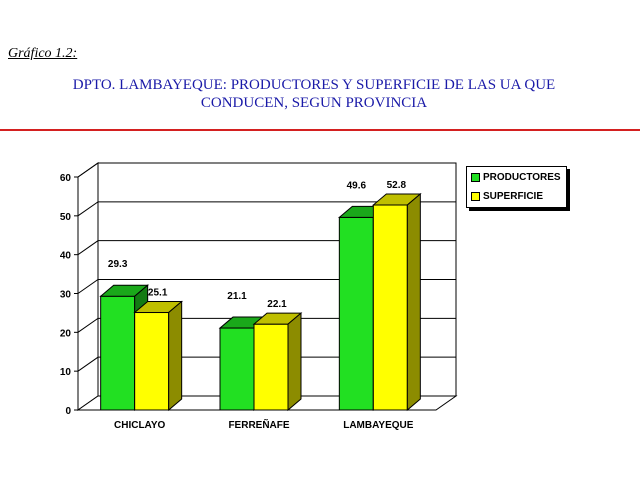  I want to click on y-tick-label: 20, so click(66, 333).